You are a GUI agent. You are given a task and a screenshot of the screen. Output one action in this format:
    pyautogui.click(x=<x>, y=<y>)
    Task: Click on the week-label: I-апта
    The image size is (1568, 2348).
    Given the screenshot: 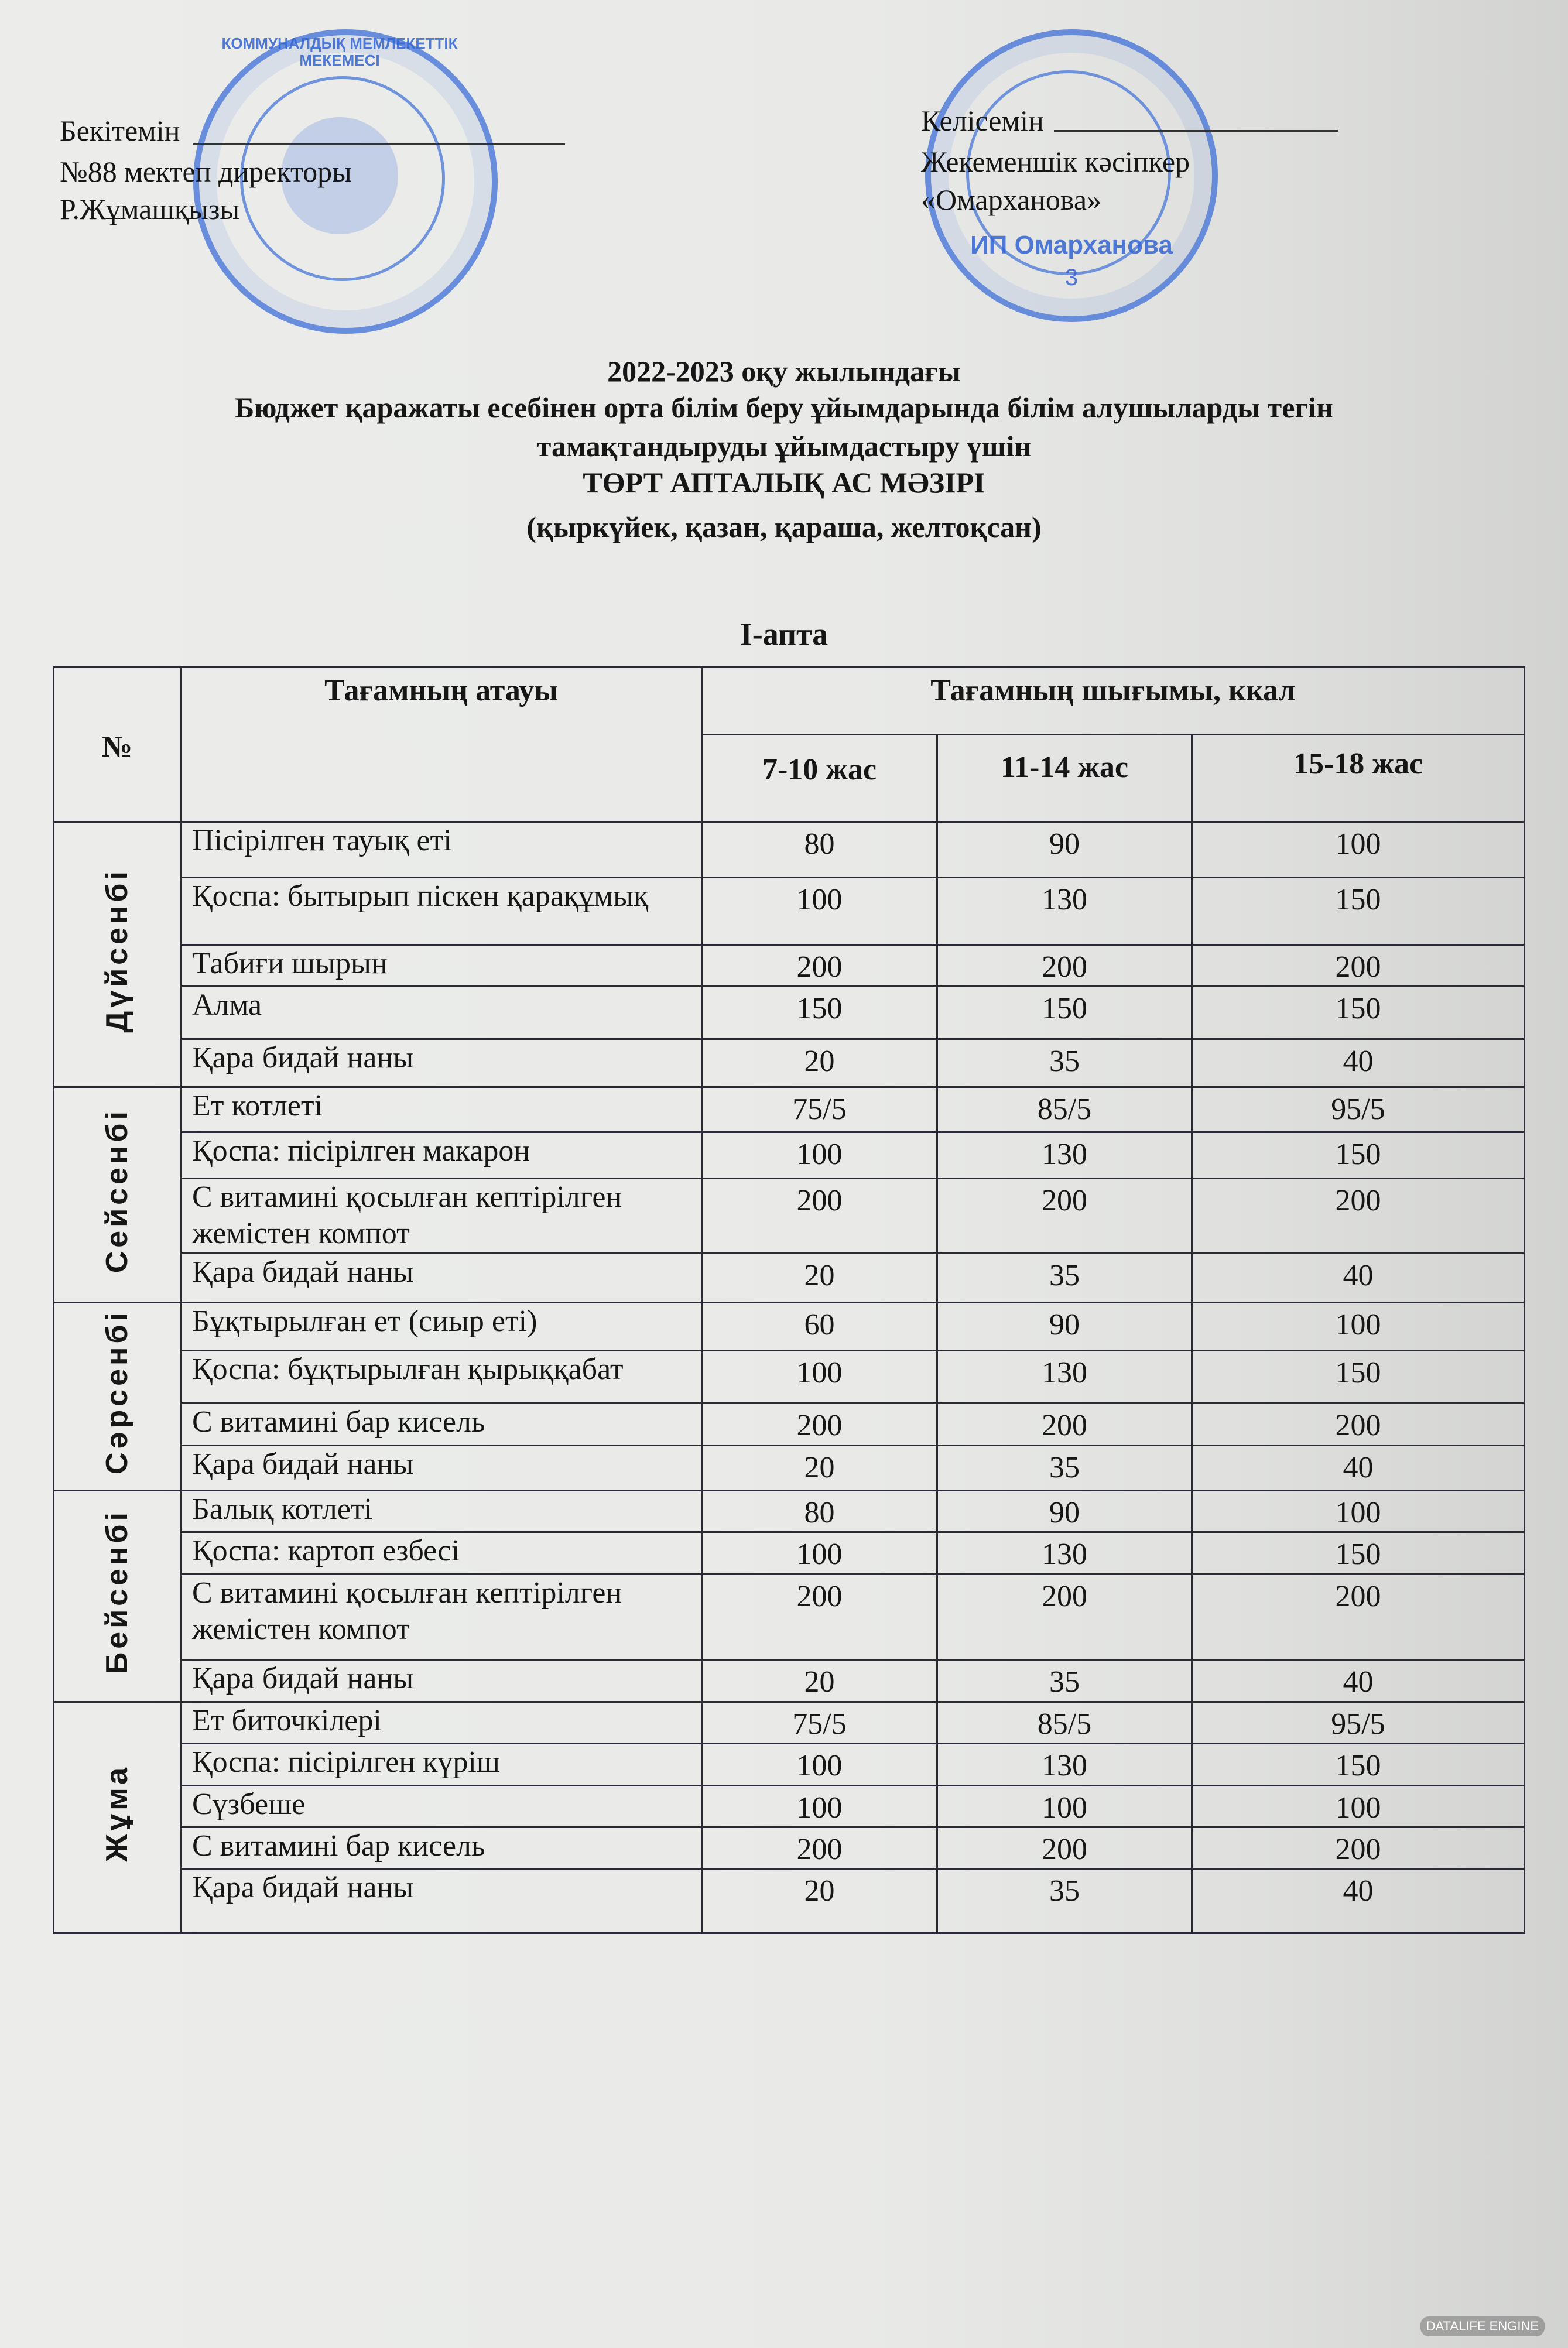 What is the action you would take?
    pyautogui.click(x=784, y=634)
    